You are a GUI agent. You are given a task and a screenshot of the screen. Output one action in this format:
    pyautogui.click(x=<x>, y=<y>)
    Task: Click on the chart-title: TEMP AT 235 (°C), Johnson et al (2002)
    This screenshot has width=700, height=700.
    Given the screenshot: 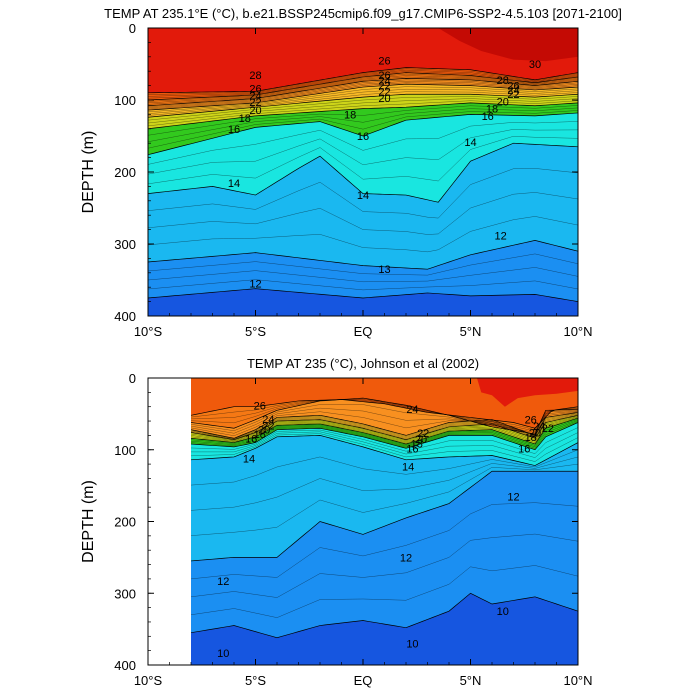 What is the action you would take?
    pyautogui.click(x=363, y=363)
    